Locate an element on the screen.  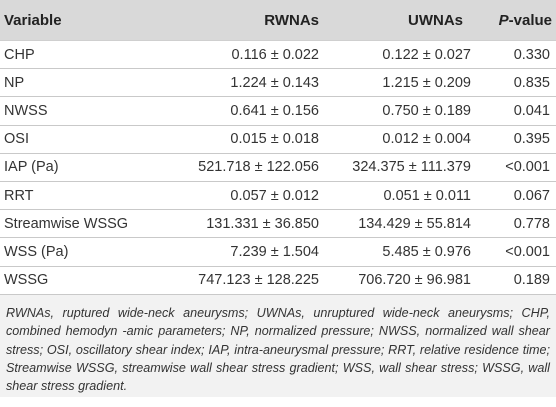
cell-uwnas: 0.012 ± 0.004 is located at coordinates (409, 139).